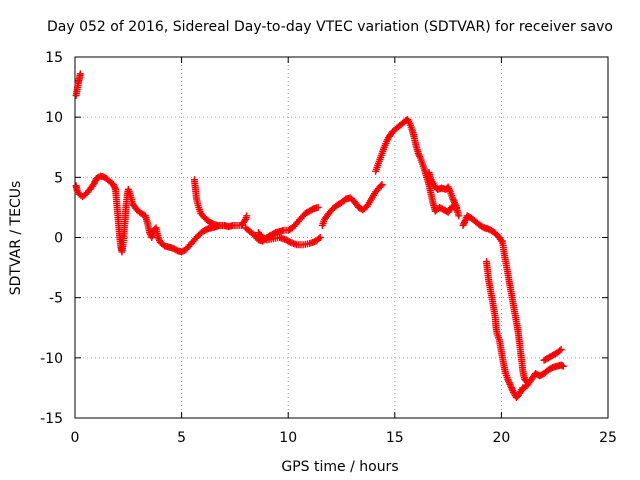  Describe the element at coordinates (443, 190) in the screenshot. I see `series-seg8` at that location.